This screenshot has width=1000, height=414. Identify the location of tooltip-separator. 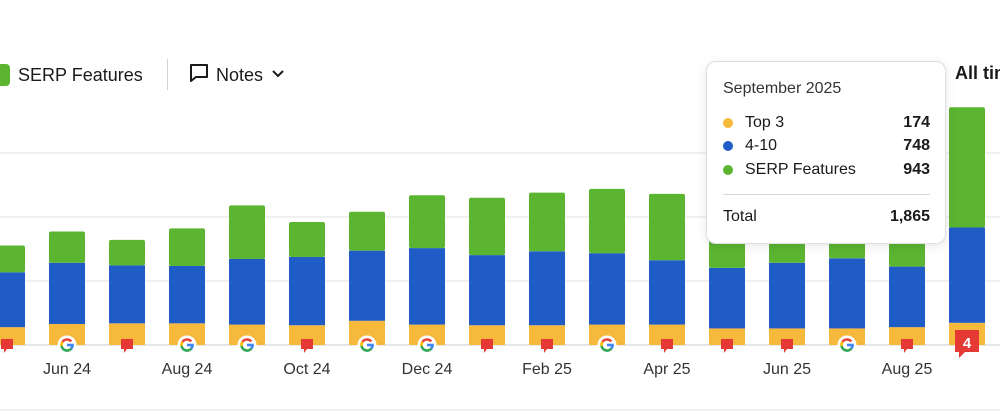
(826, 194).